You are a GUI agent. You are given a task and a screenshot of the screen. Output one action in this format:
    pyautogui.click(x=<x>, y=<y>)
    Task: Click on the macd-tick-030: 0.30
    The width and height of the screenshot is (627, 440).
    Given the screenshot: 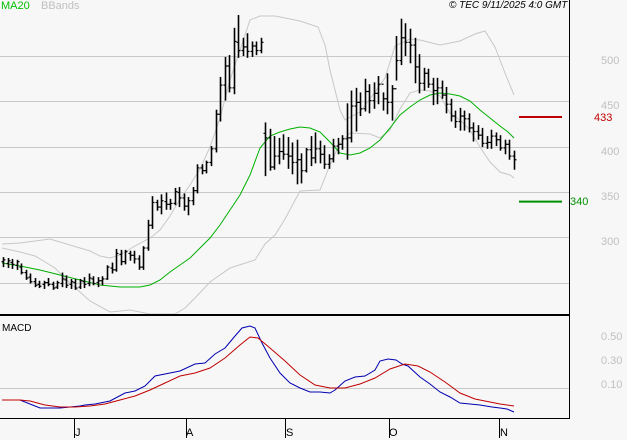 What is the action you would take?
    pyautogui.click(x=612, y=361)
    